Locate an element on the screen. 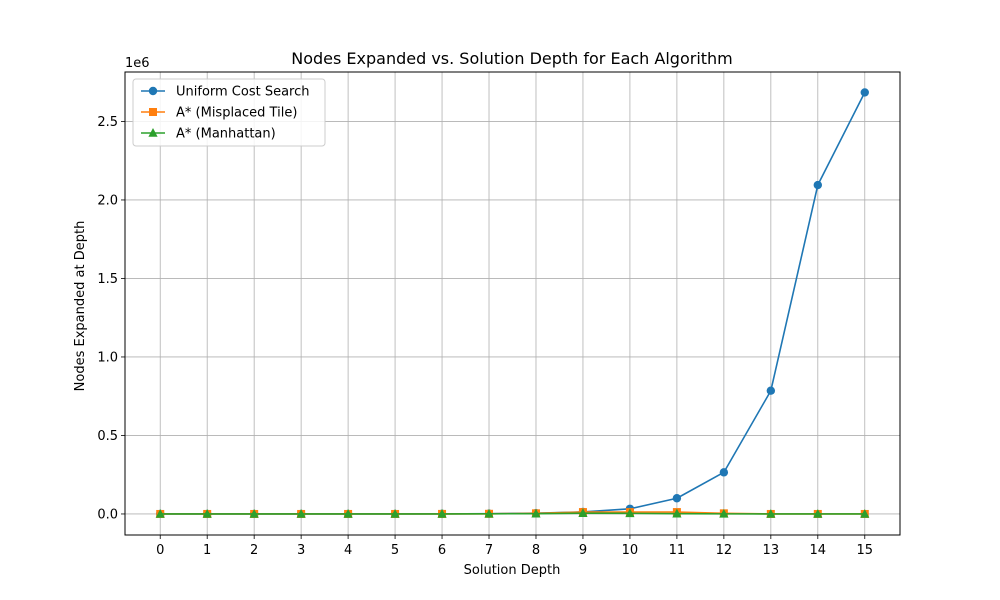 This screenshot has height=600, width=1000. x-tick-label: 7 is located at coordinates (489, 550).